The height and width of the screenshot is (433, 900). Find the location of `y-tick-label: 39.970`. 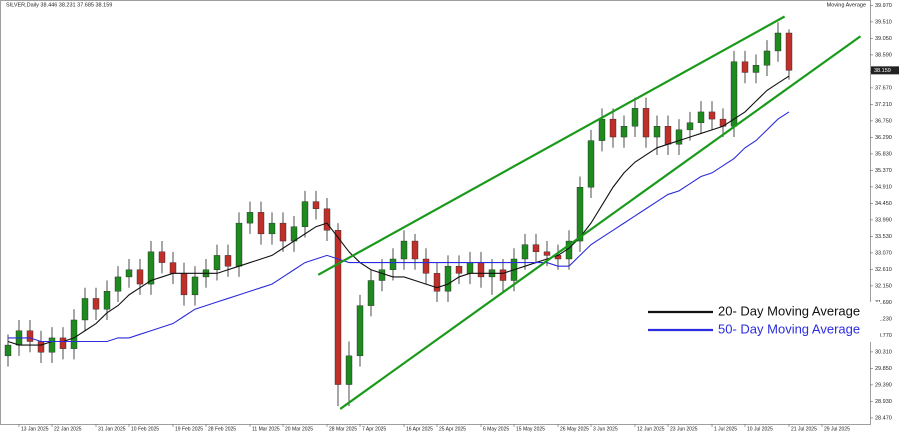

y-tick-label: 39.970 is located at coordinates (883, 6).